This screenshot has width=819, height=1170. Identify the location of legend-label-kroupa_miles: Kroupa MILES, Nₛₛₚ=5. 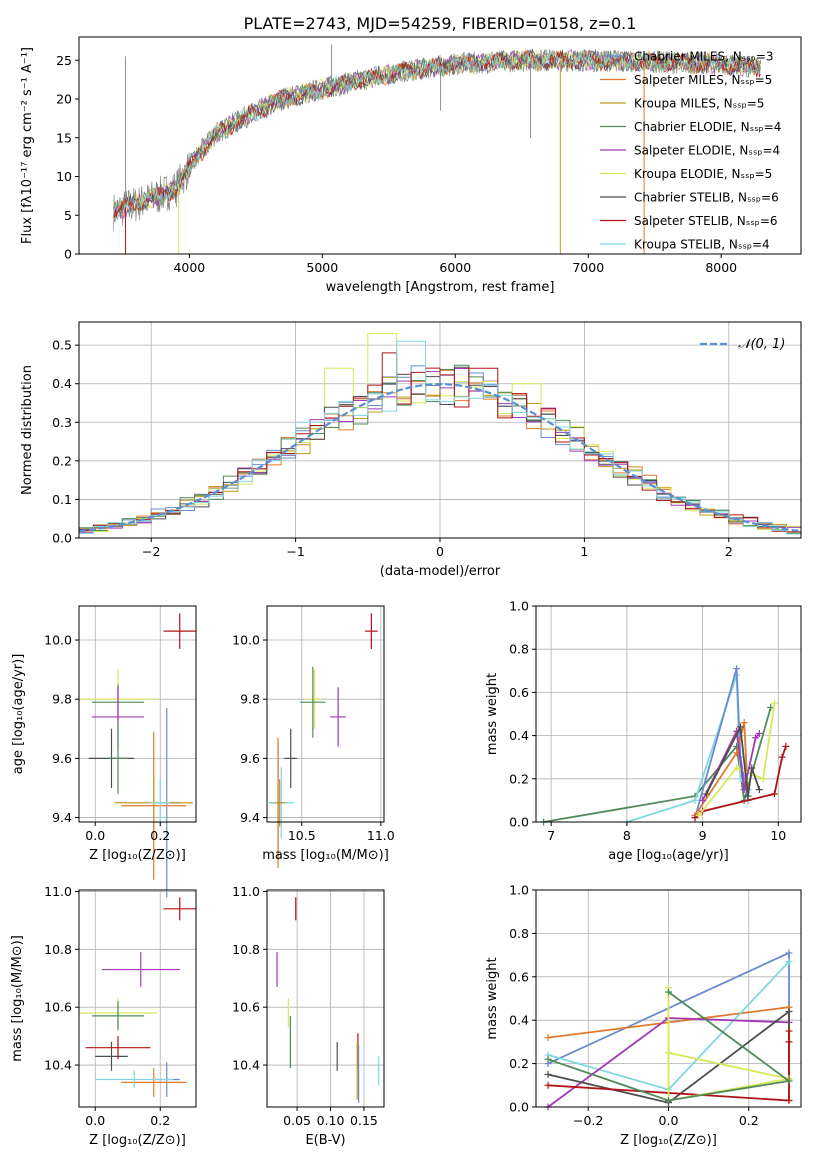
(699, 104).